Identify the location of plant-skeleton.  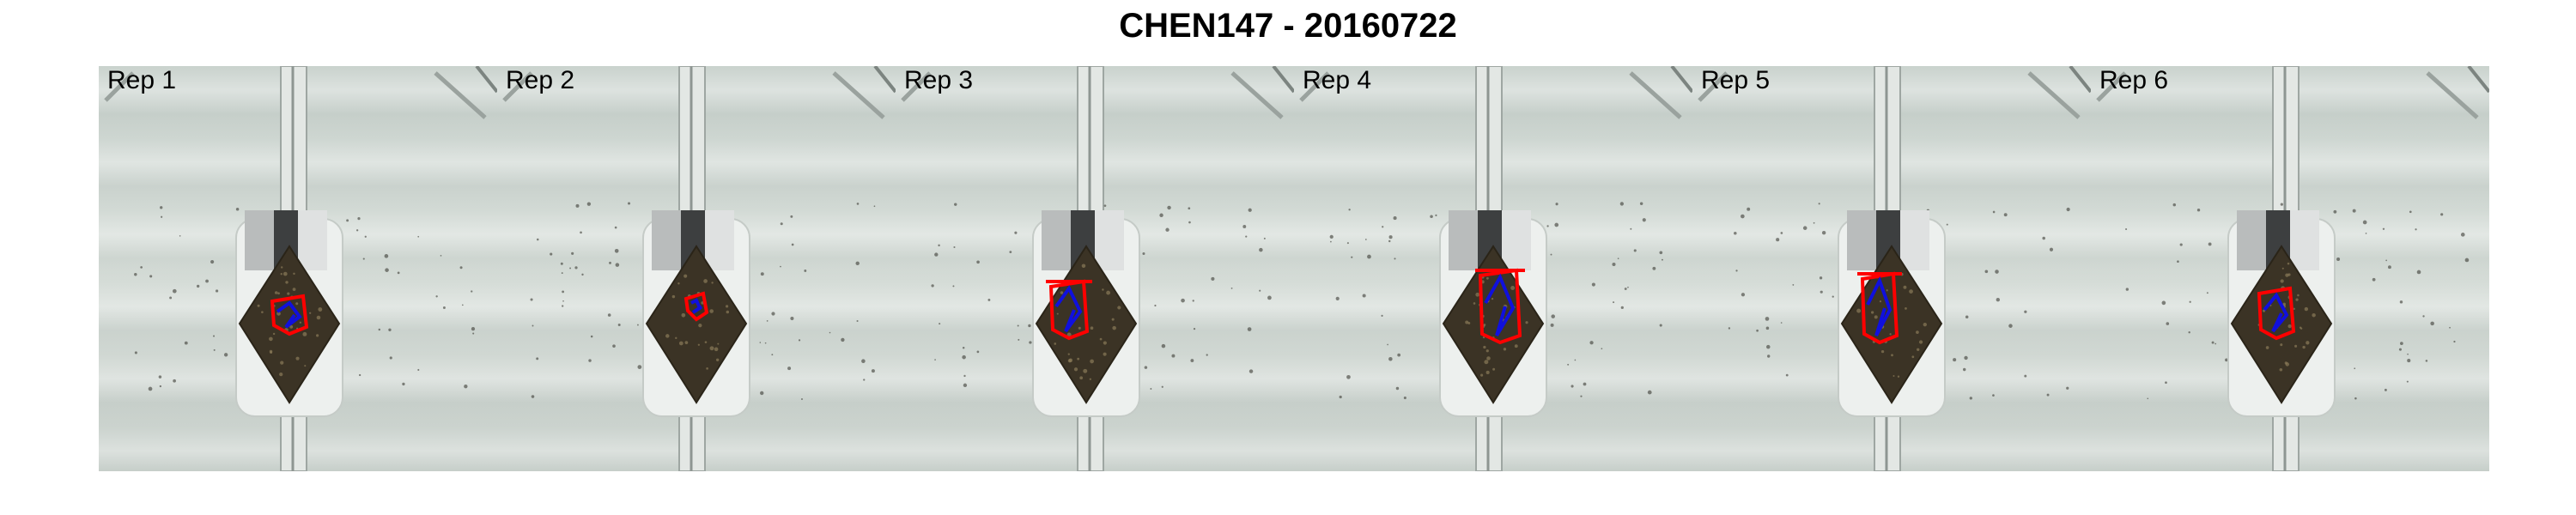
(1880, 306).